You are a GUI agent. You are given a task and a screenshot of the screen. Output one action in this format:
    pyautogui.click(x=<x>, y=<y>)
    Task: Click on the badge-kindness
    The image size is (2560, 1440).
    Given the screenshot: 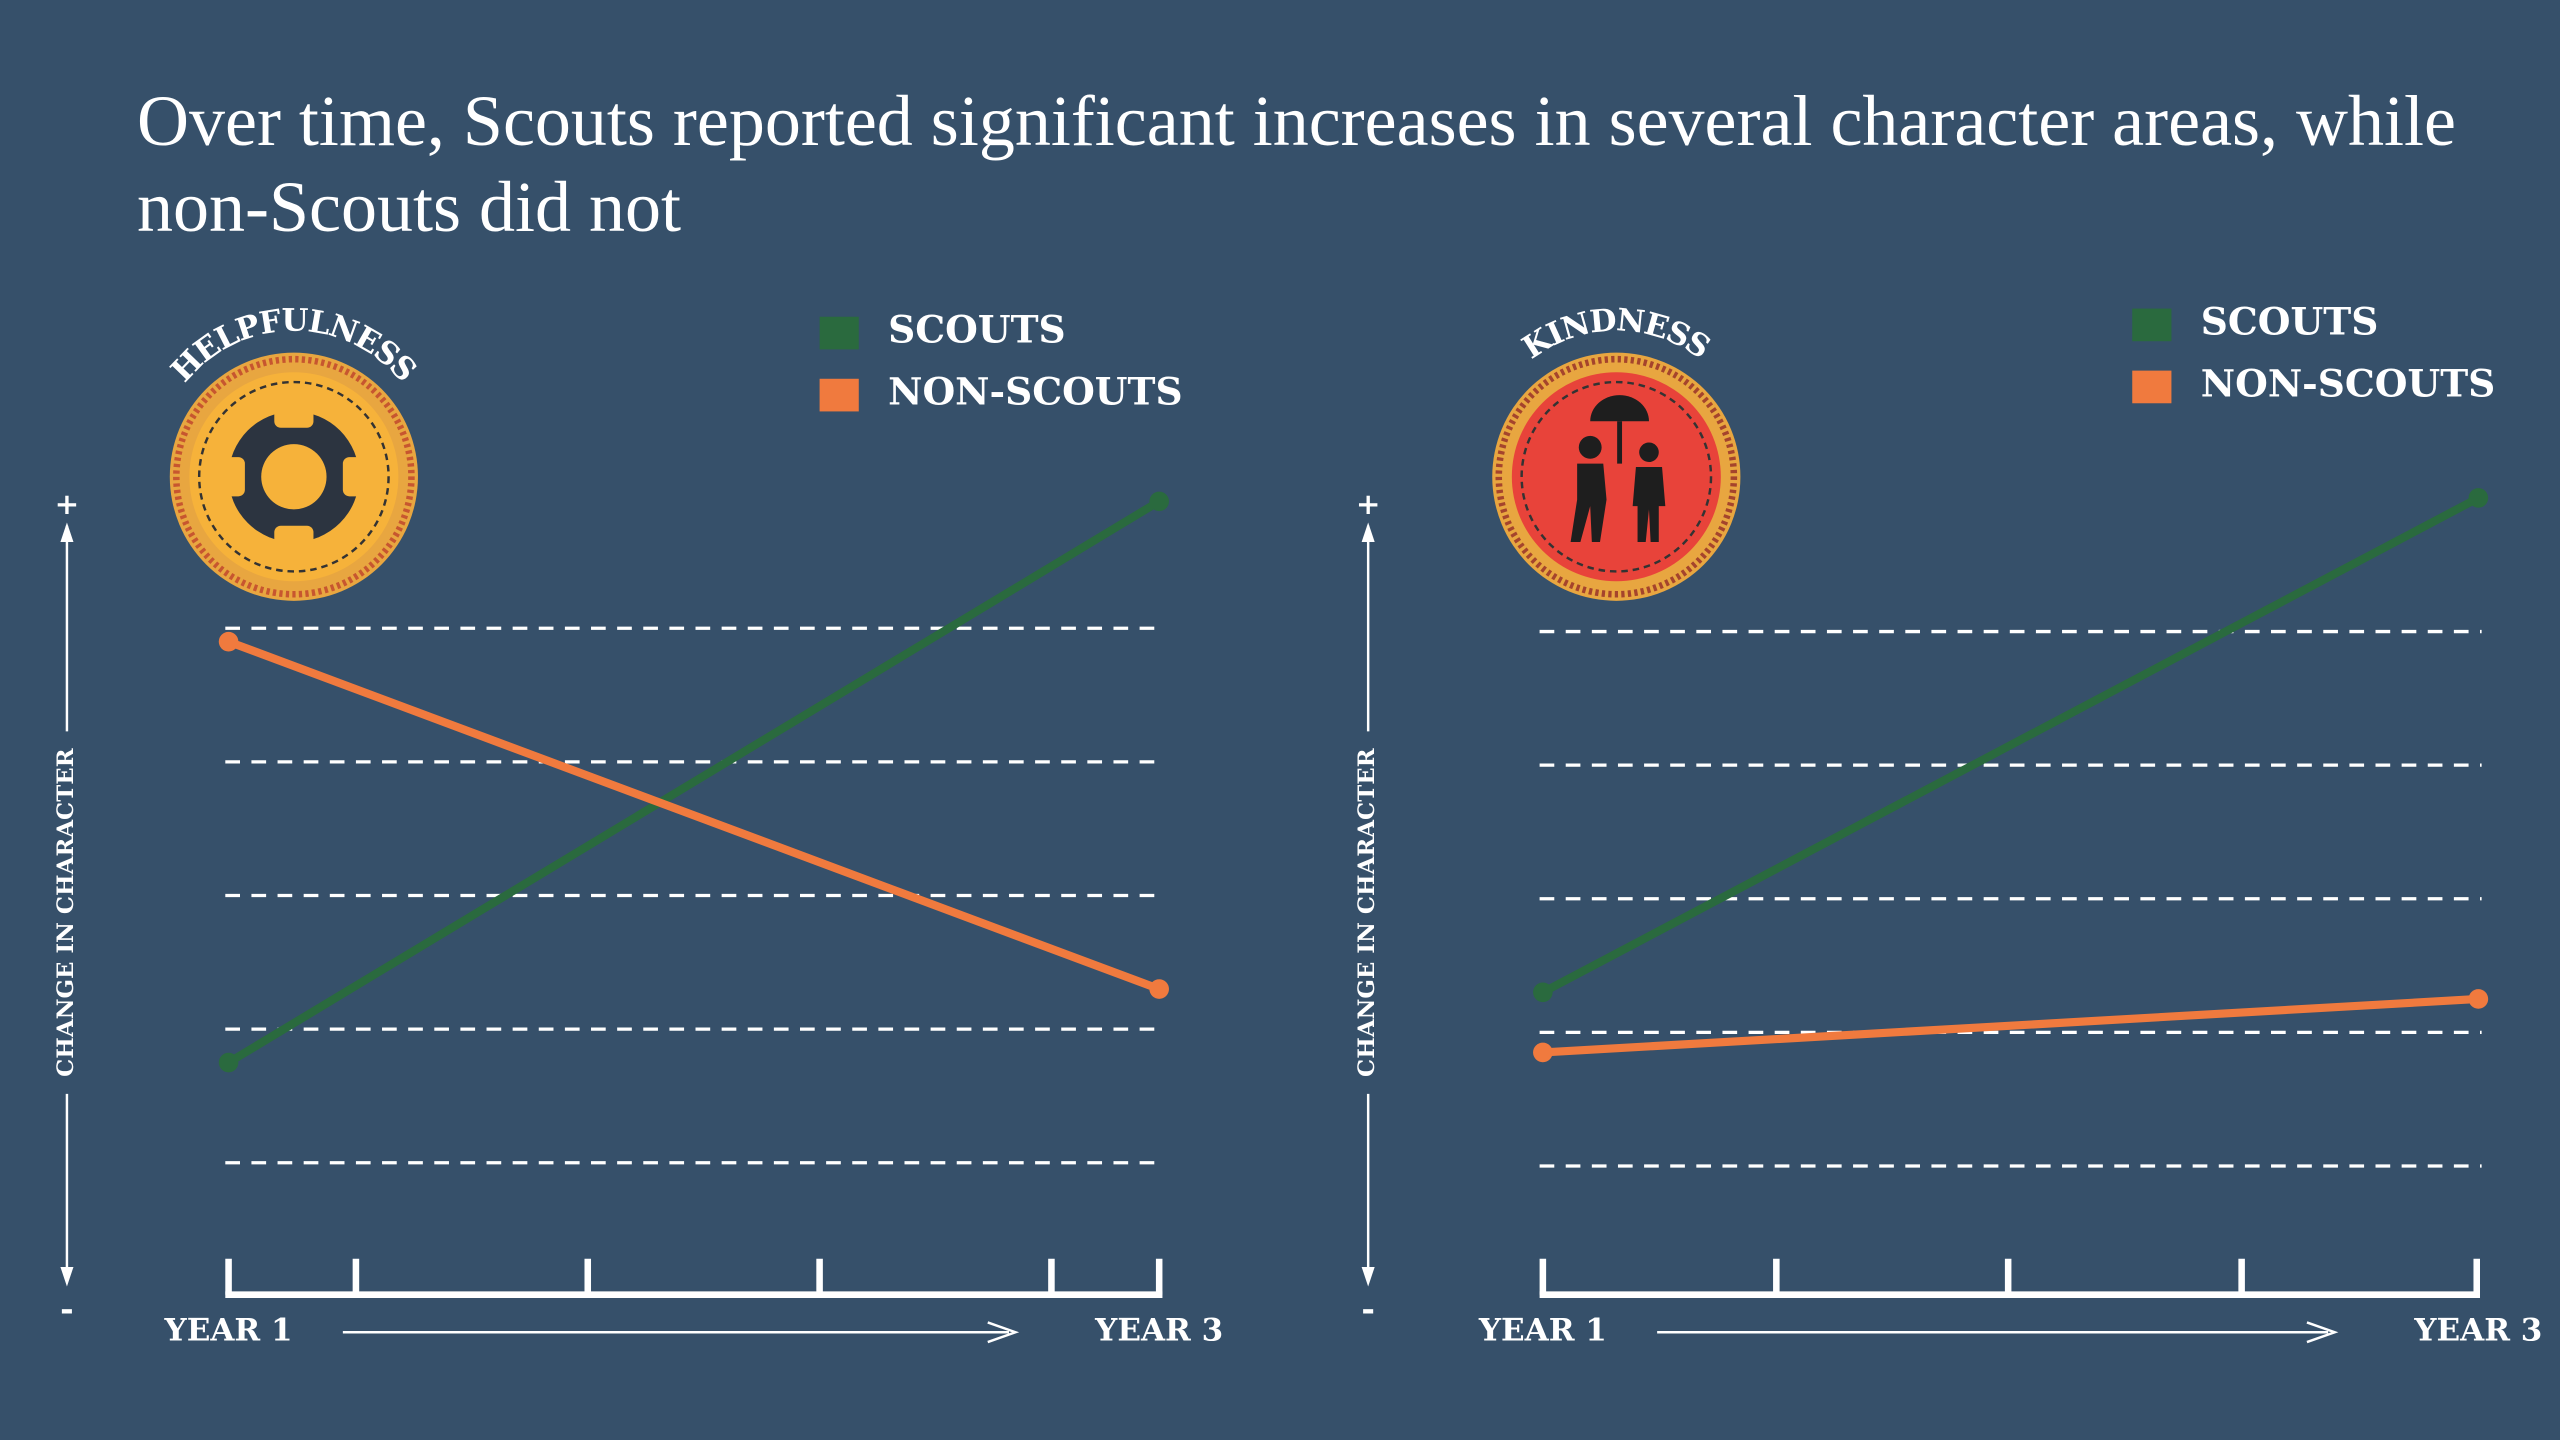 What is the action you would take?
    pyautogui.click(x=1616, y=476)
    